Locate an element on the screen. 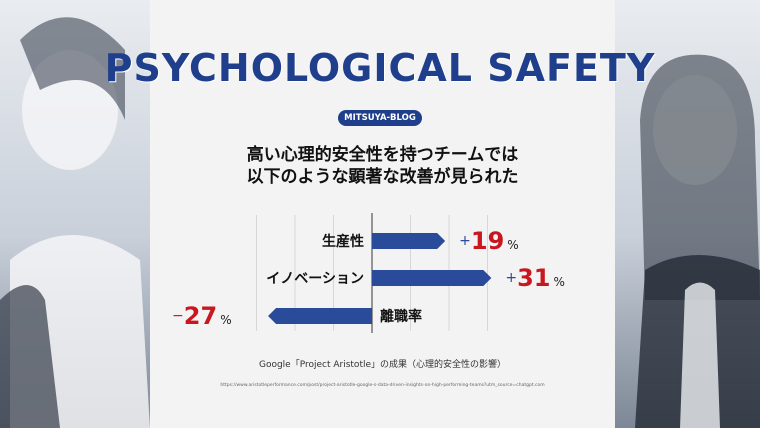 This screenshot has height=428, width=760. category-label-1: 生産性 is located at coordinates (343, 241).